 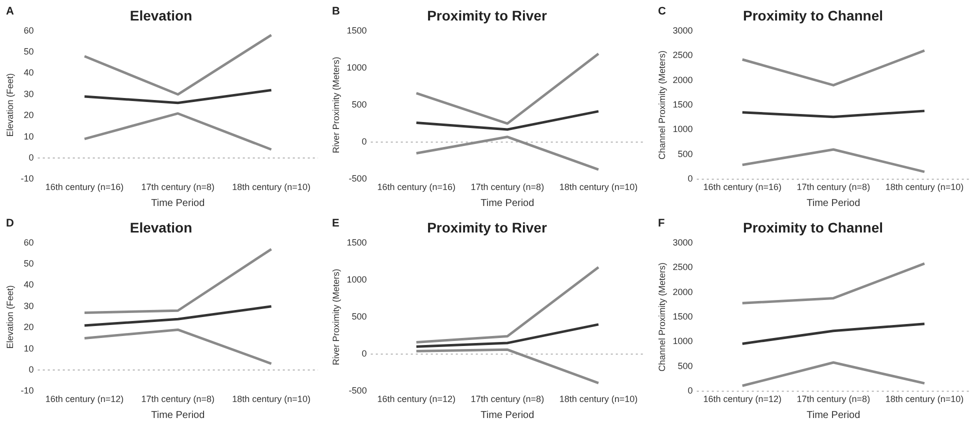 I want to click on text: B, so click(x=336, y=12).